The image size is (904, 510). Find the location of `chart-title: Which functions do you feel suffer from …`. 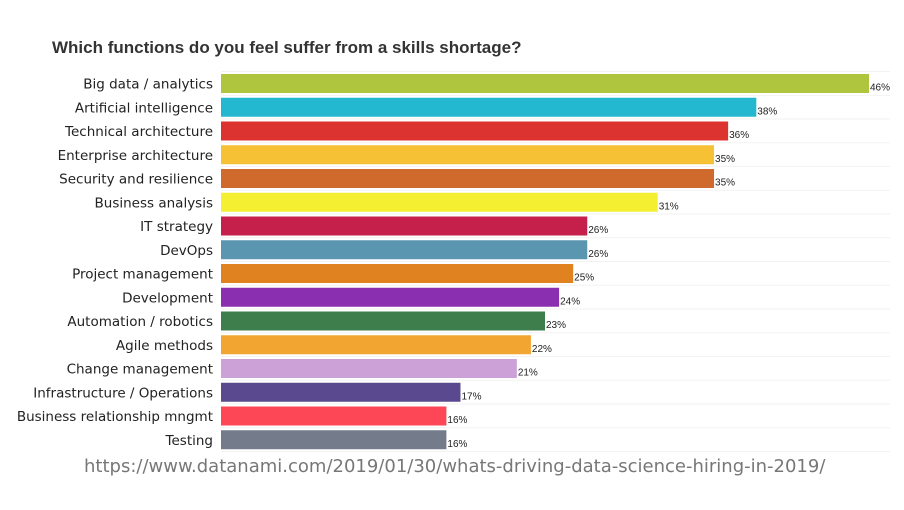

chart-title: Which functions do you feel suffer from … is located at coordinates (287, 47).